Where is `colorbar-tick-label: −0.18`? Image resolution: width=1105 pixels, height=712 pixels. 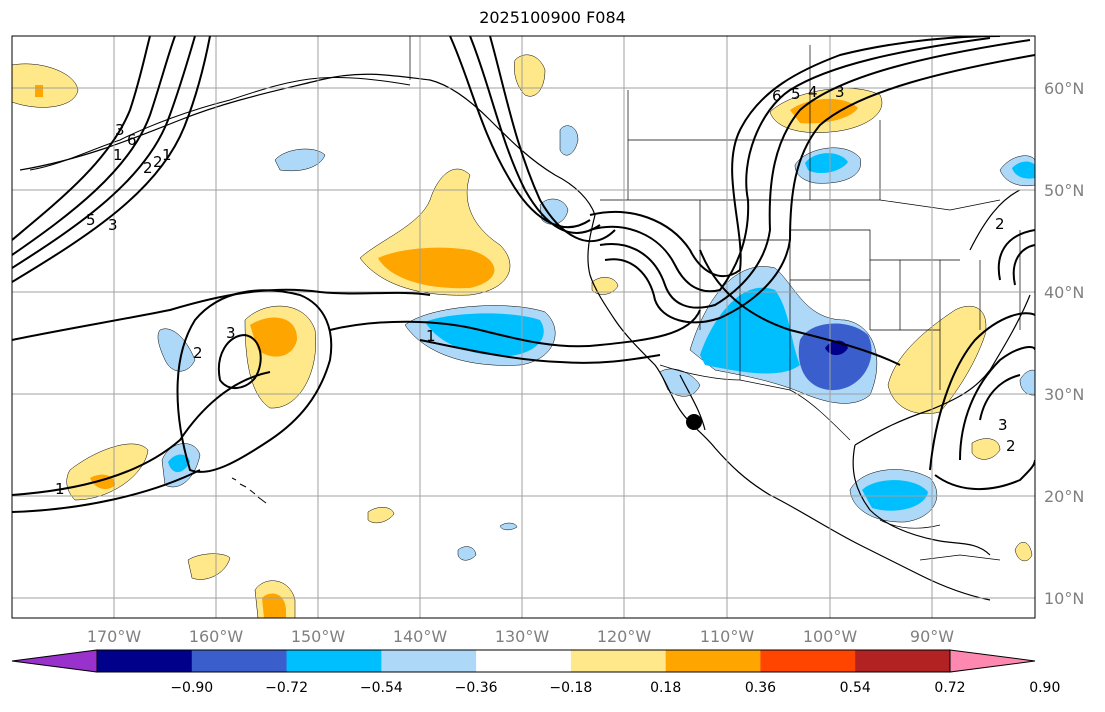
colorbar-tick-label: −0.18 is located at coordinates (570, 688).